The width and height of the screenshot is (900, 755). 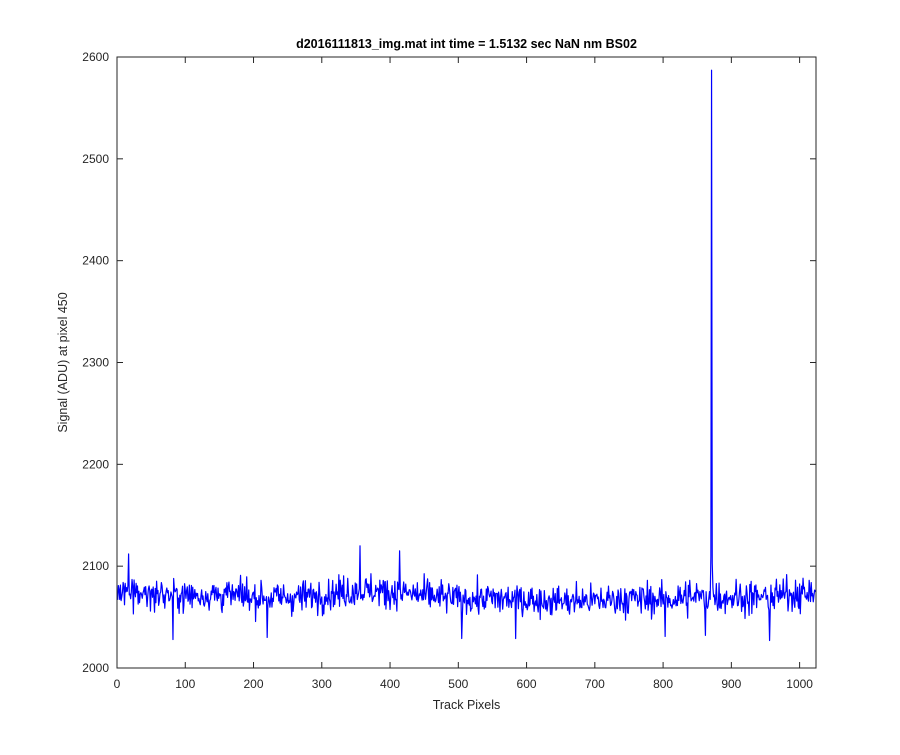 What do you see at coordinates (458, 684) in the screenshot?
I see `x-tick-label: 500` at bounding box center [458, 684].